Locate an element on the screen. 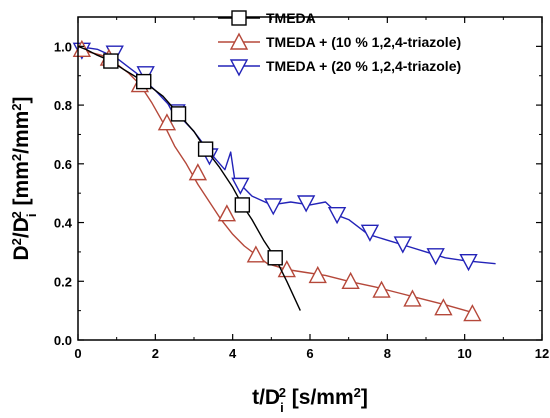  y-tick-label: 0.6 is located at coordinates (63, 164).